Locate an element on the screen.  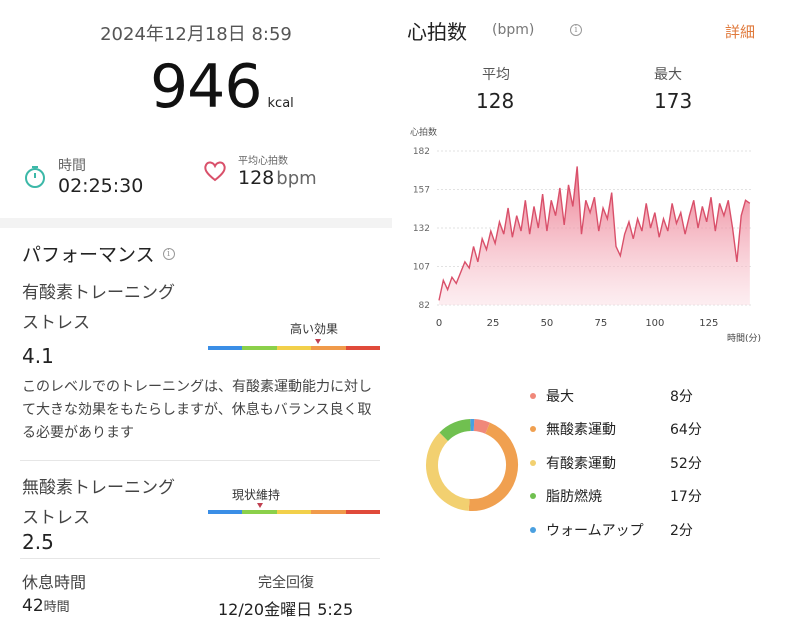
anaerobic-stress-title: 無酸素トレーニング ストレス is located at coordinates (109, 503).